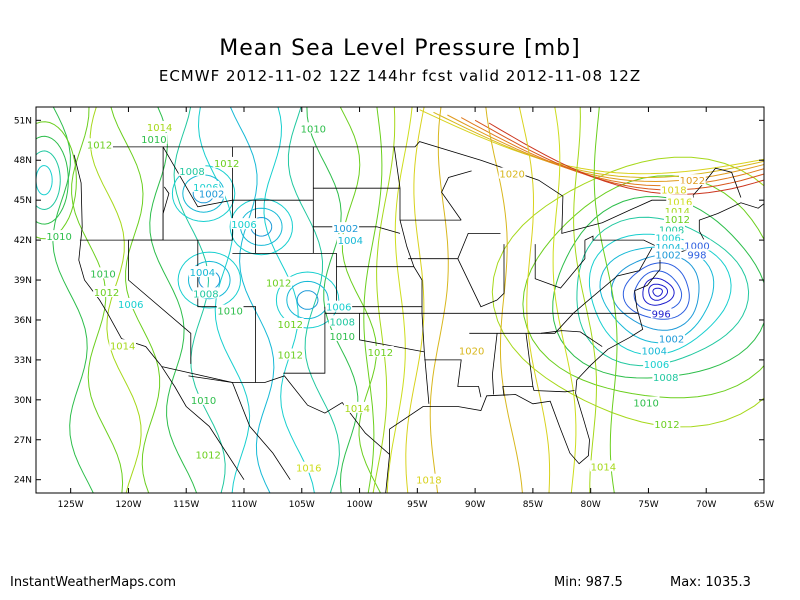 The height and width of the screenshot is (600, 800). Describe the element at coordinates (23, 401) in the screenshot. I see `lat-tick-label: 30N` at that location.